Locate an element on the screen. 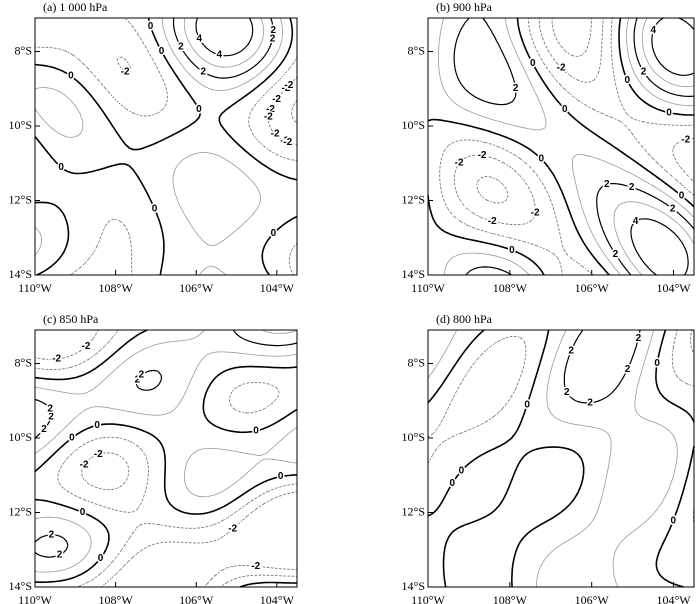  panel-title: (b) 900 hPa is located at coordinates (464, 7).